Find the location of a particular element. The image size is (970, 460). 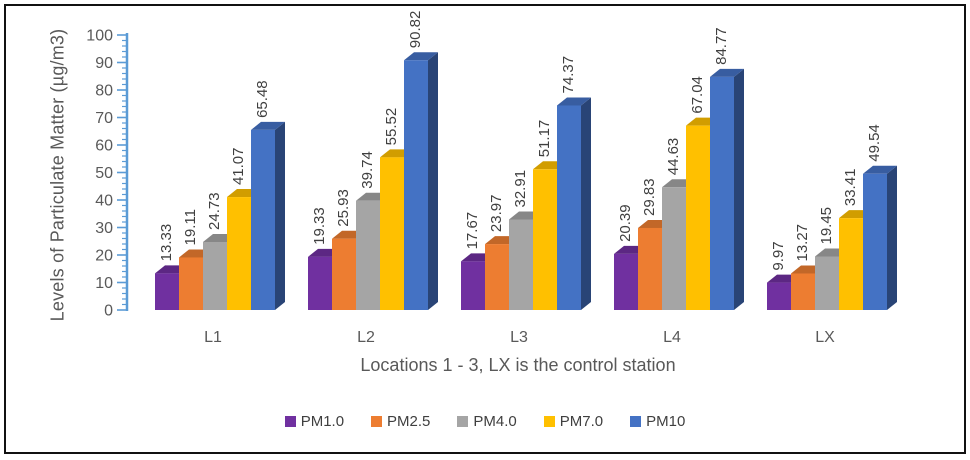

data-label-PM7.0-L4: 67.04 is located at coordinates (697, 95).